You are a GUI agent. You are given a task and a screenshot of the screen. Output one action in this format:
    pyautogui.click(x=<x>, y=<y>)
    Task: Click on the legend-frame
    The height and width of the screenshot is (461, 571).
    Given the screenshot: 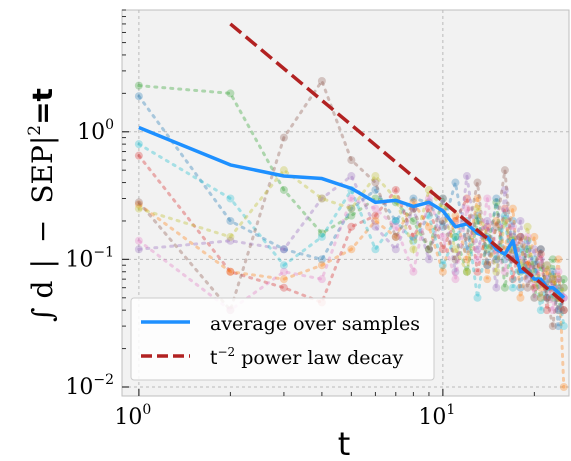 What is the action you would take?
    pyautogui.click(x=282, y=339)
    